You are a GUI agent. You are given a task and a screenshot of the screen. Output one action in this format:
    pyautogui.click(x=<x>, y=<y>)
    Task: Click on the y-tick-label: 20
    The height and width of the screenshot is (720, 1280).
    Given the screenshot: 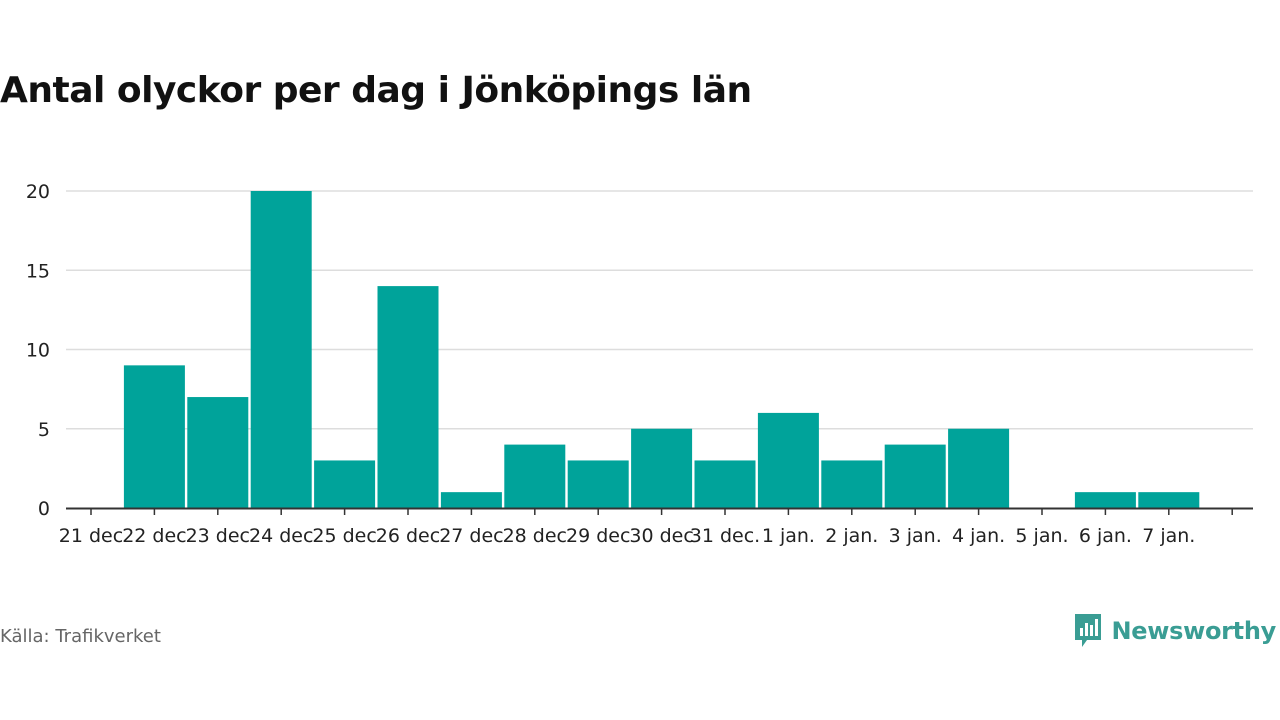 What is the action you would take?
    pyautogui.click(x=38, y=192)
    